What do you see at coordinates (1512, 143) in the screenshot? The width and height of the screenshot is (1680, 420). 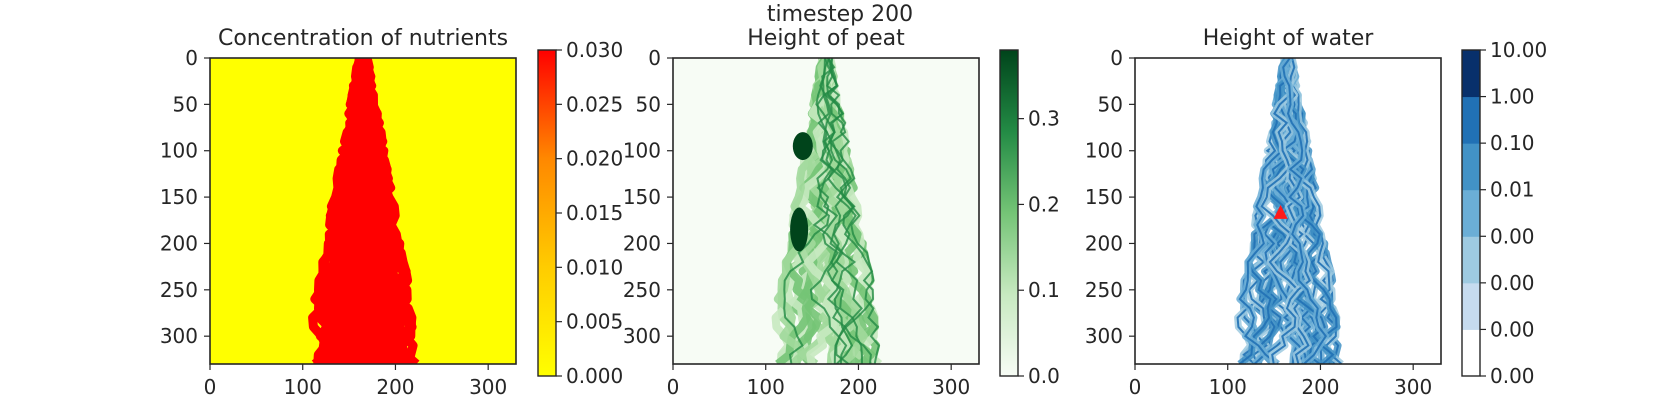 I see `colorbar-tick-label: 0.10` at bounding box center [1512, 143].